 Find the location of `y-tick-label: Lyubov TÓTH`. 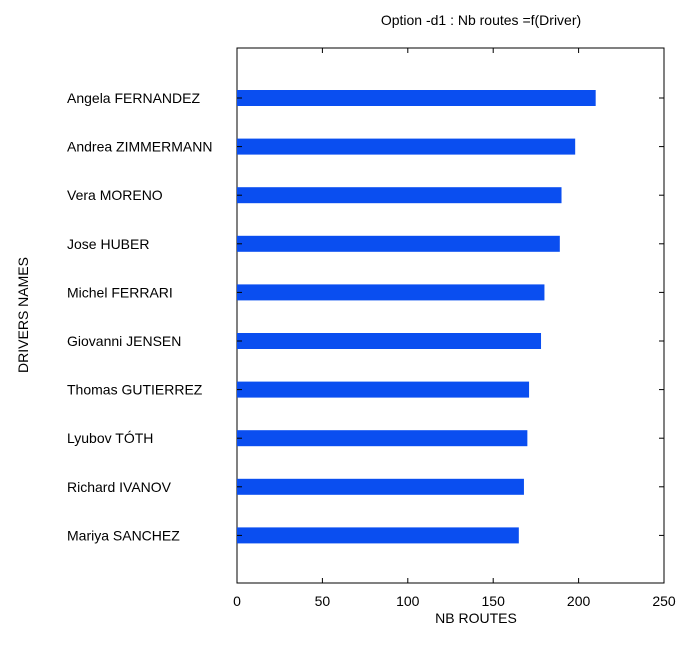

y-tick-label: Lyubov TÓTH is located at coordinates (110, 438).